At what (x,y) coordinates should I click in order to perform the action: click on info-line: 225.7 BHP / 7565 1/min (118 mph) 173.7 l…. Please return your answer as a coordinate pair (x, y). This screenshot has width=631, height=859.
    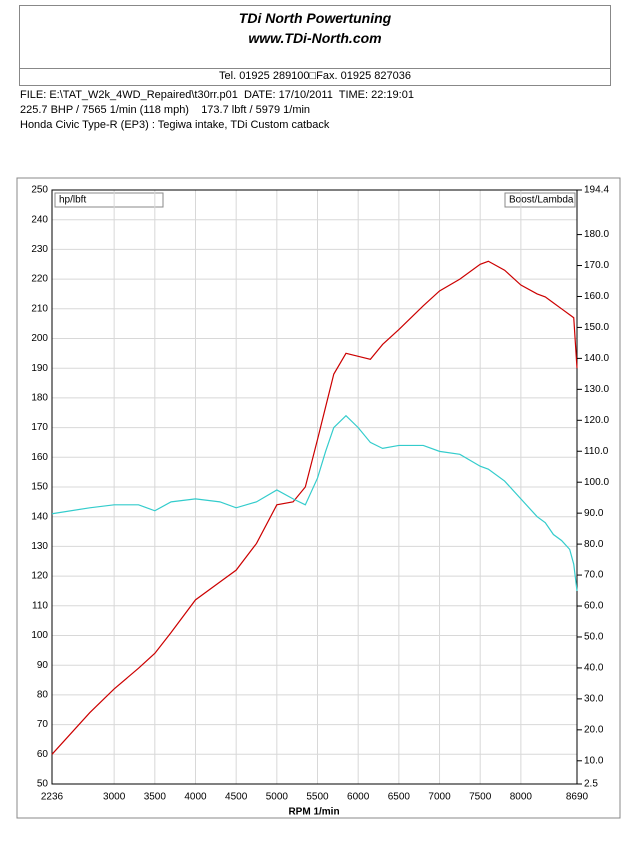
    Looking at the image, I should click on (165, 110).